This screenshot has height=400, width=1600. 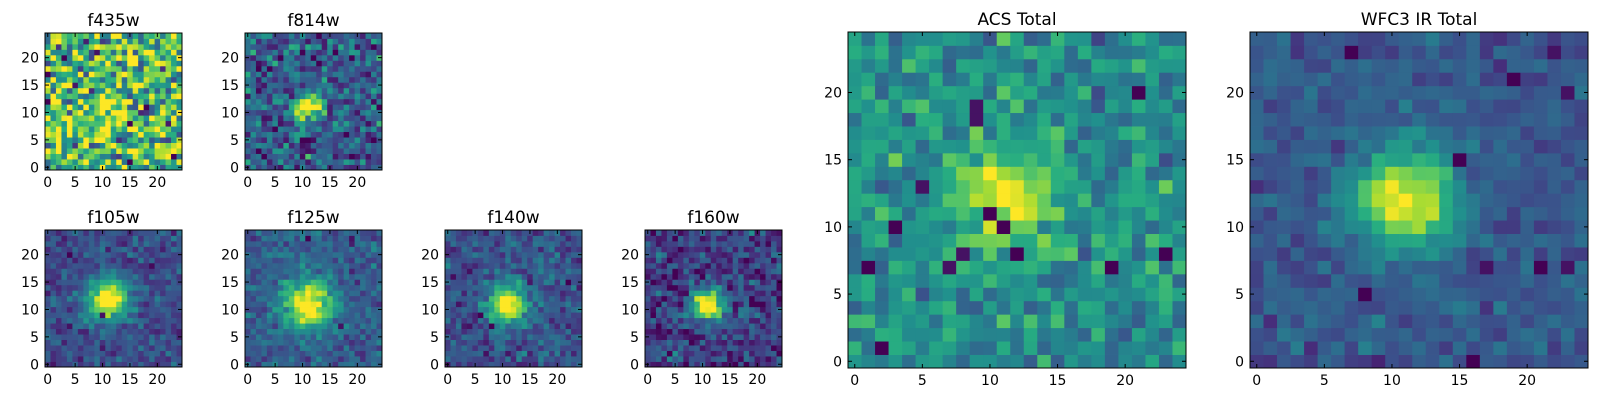 I want to click on y-tick-label: 0, so click(x=434, y=365).